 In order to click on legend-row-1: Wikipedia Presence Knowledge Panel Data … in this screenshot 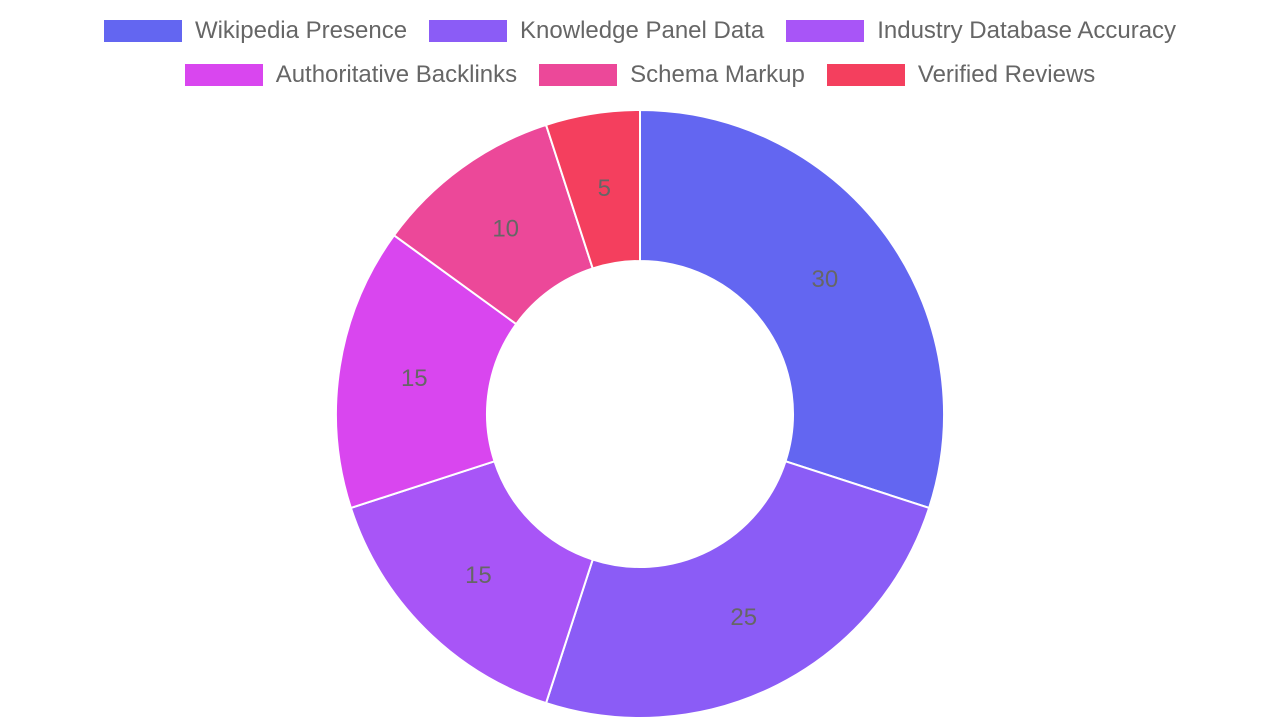, I will do `click(639, 31)`.